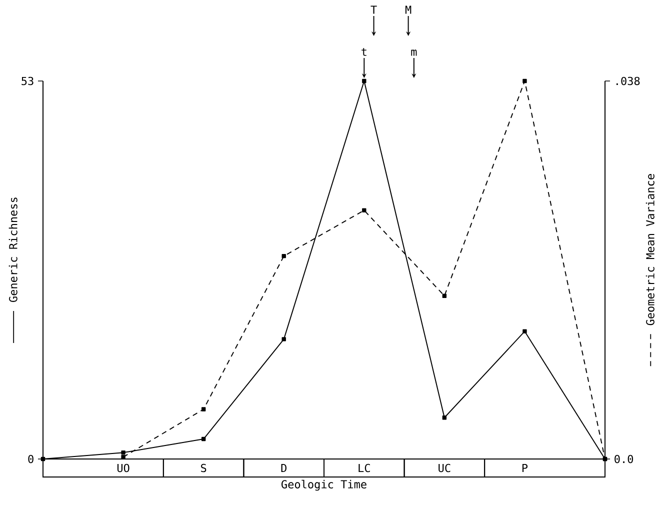  What do you see at coordinates (364, 52) in the screenshot?
I see `annotation: t` at bounding box center [364, 52].